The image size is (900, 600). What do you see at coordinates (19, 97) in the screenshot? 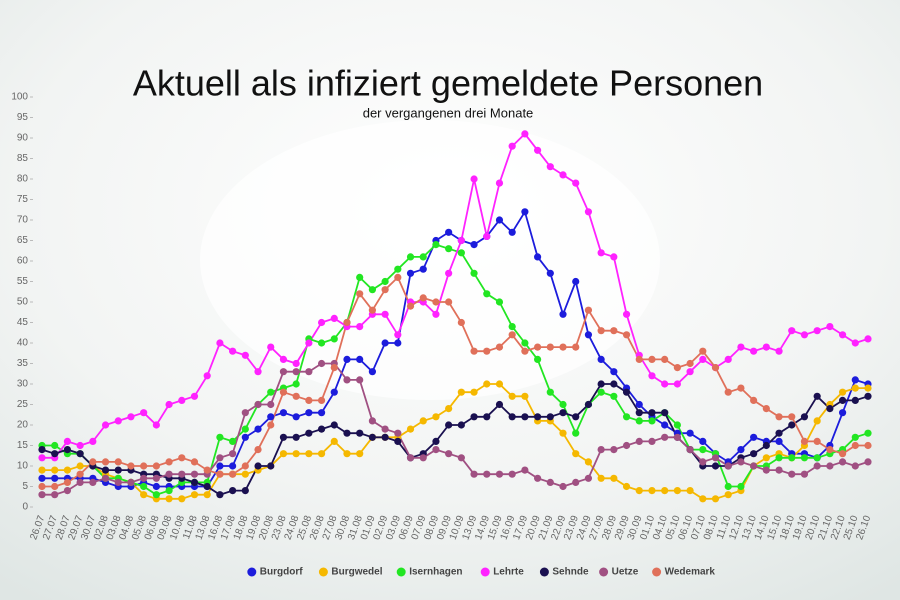
I see `y-tick-label: 100` at bounding box center [19, 97].